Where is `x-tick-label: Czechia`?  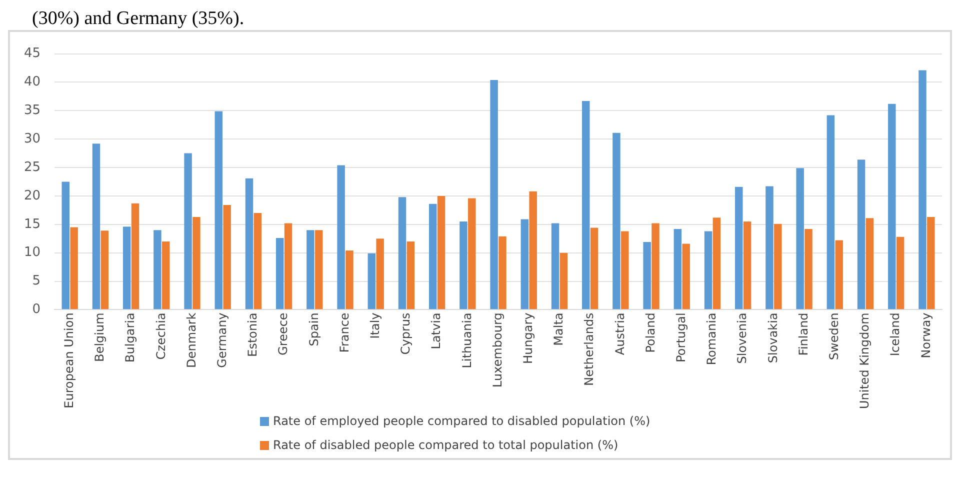 x-tick-label: Czechia is located at coordinates (161, 336).